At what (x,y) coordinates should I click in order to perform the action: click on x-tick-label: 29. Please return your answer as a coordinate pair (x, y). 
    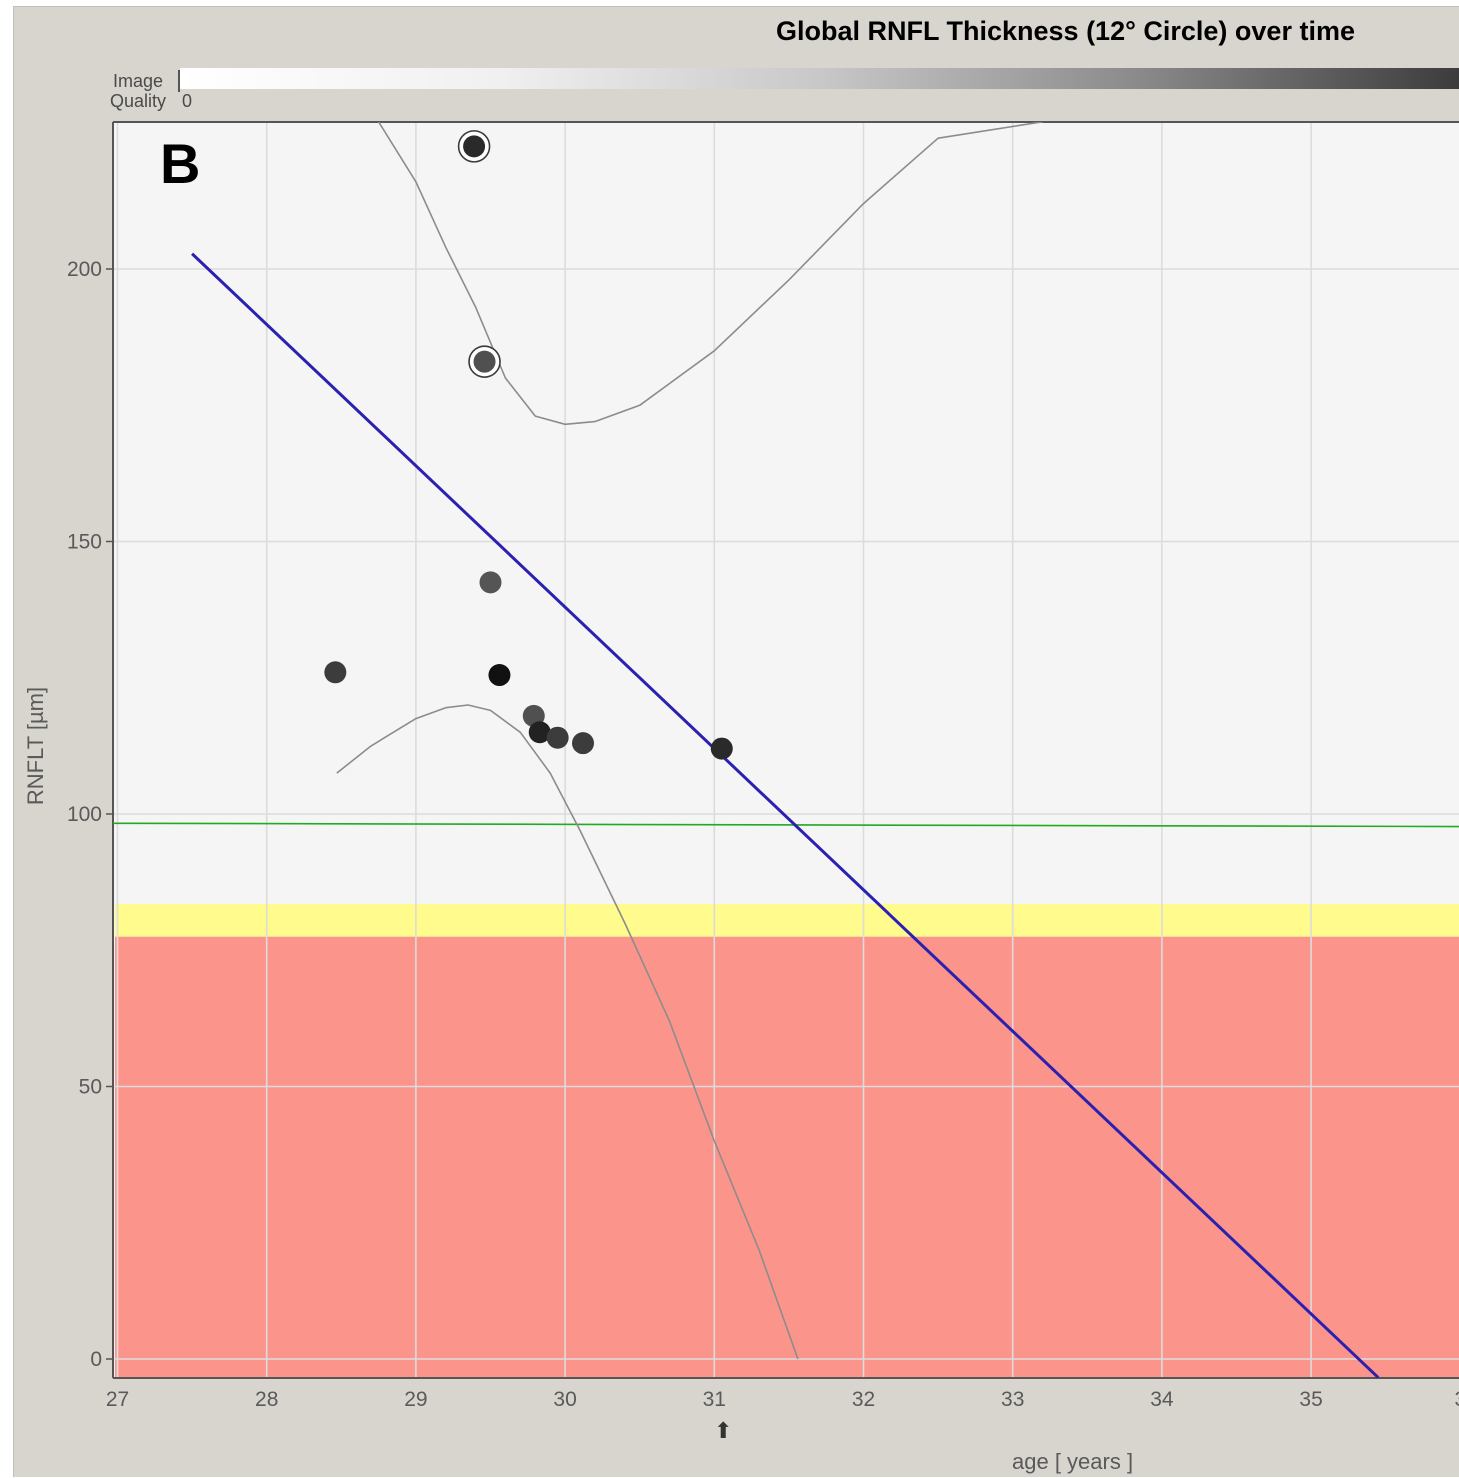
    Looking at the image, I should click on (415, 1399).